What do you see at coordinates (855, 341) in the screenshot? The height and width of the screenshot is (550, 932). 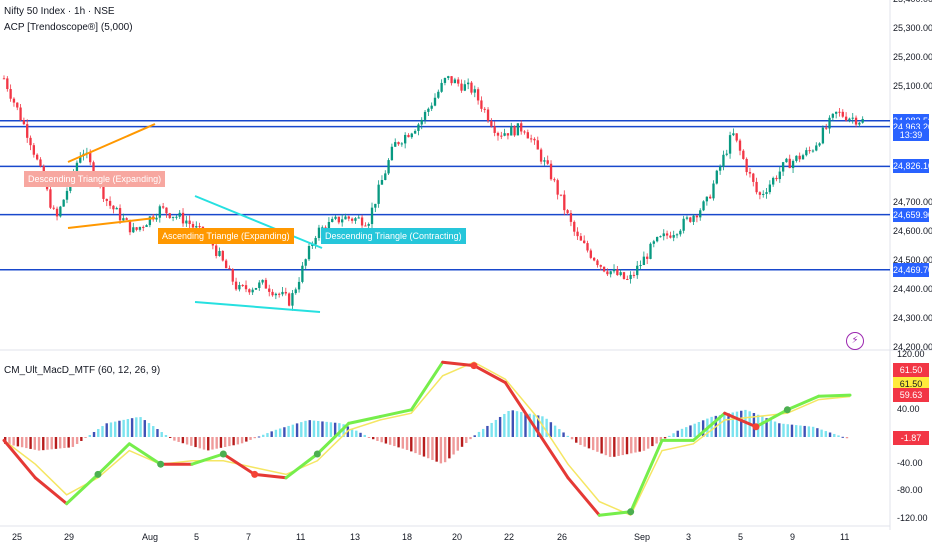 I see `flash-icon: ⚡` at bounding box center [855, 341].